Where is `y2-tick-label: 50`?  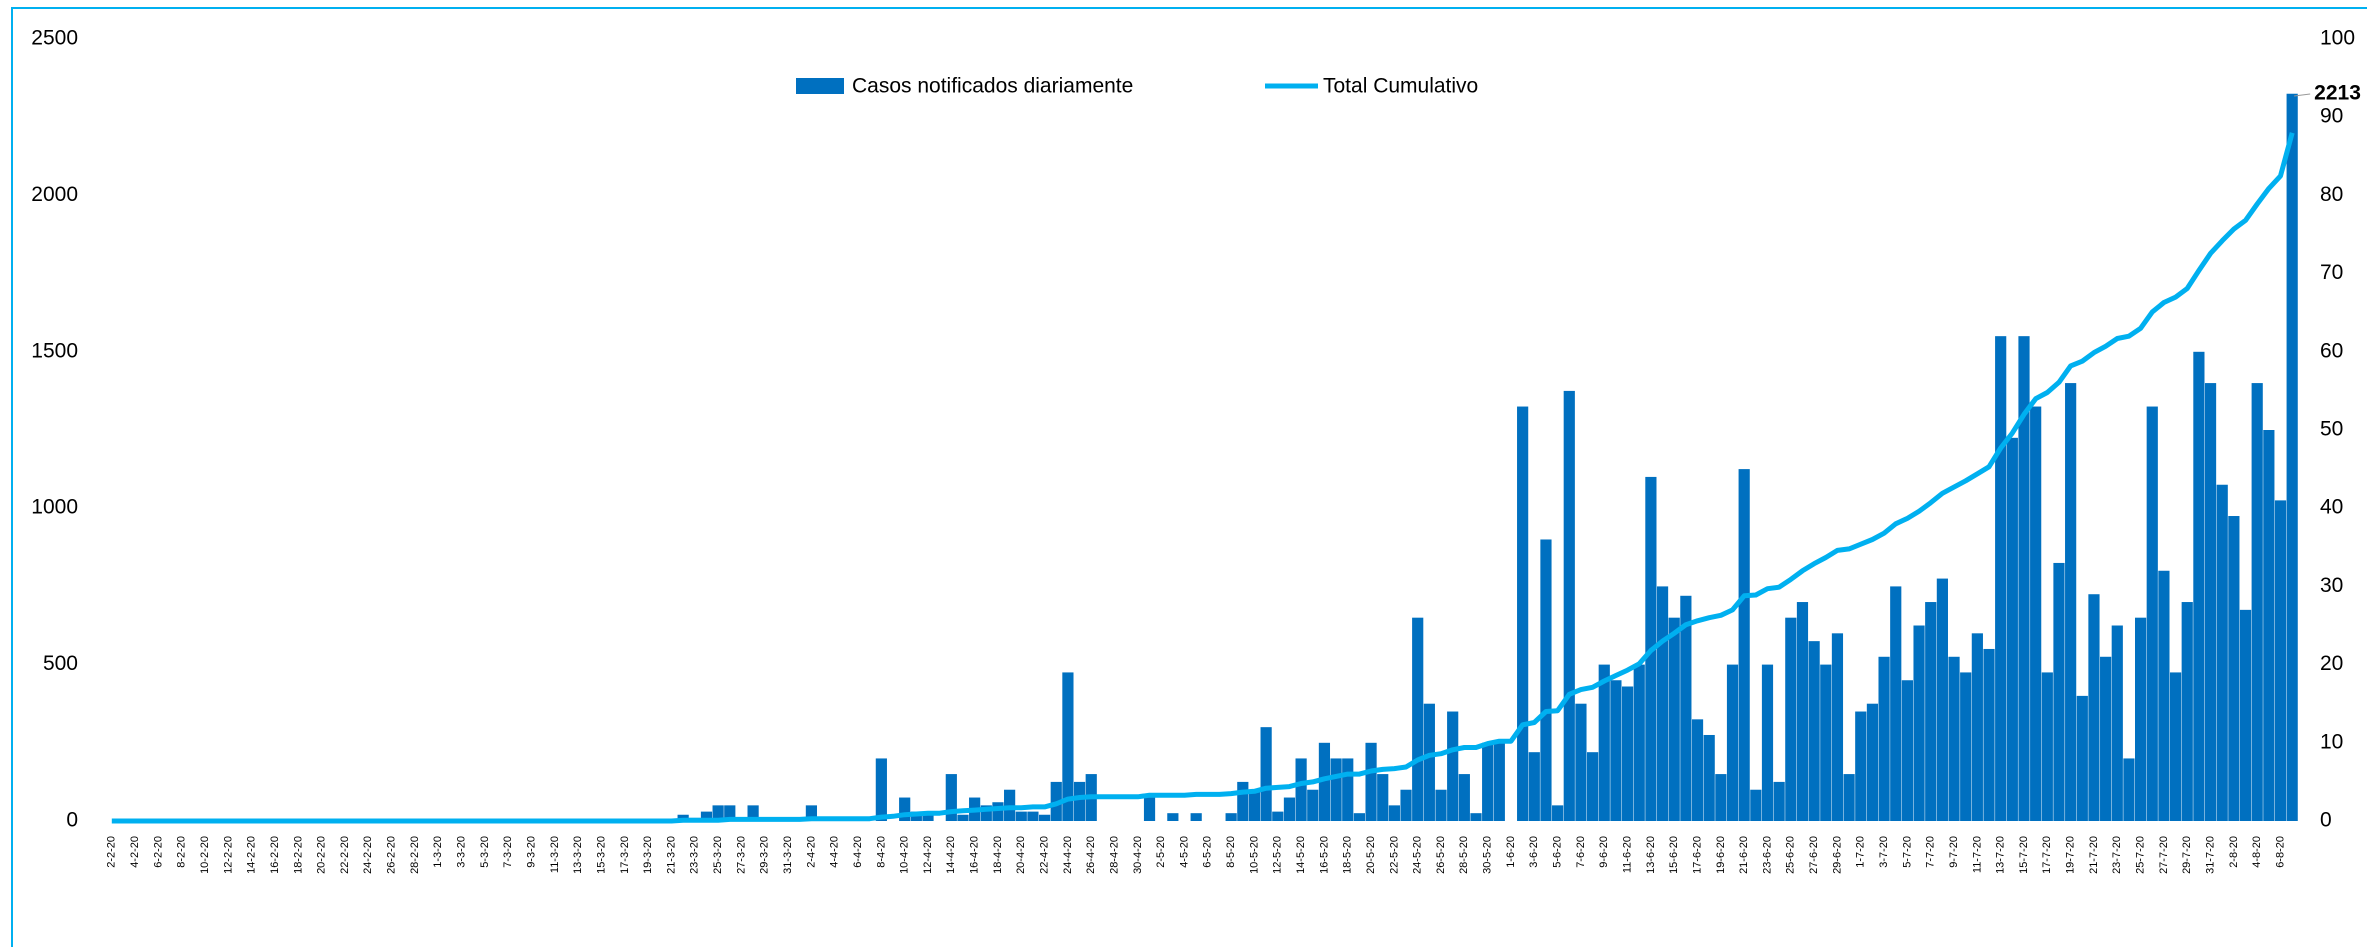
y2-tick-label: 50 is located at coordinates (2331, 429).